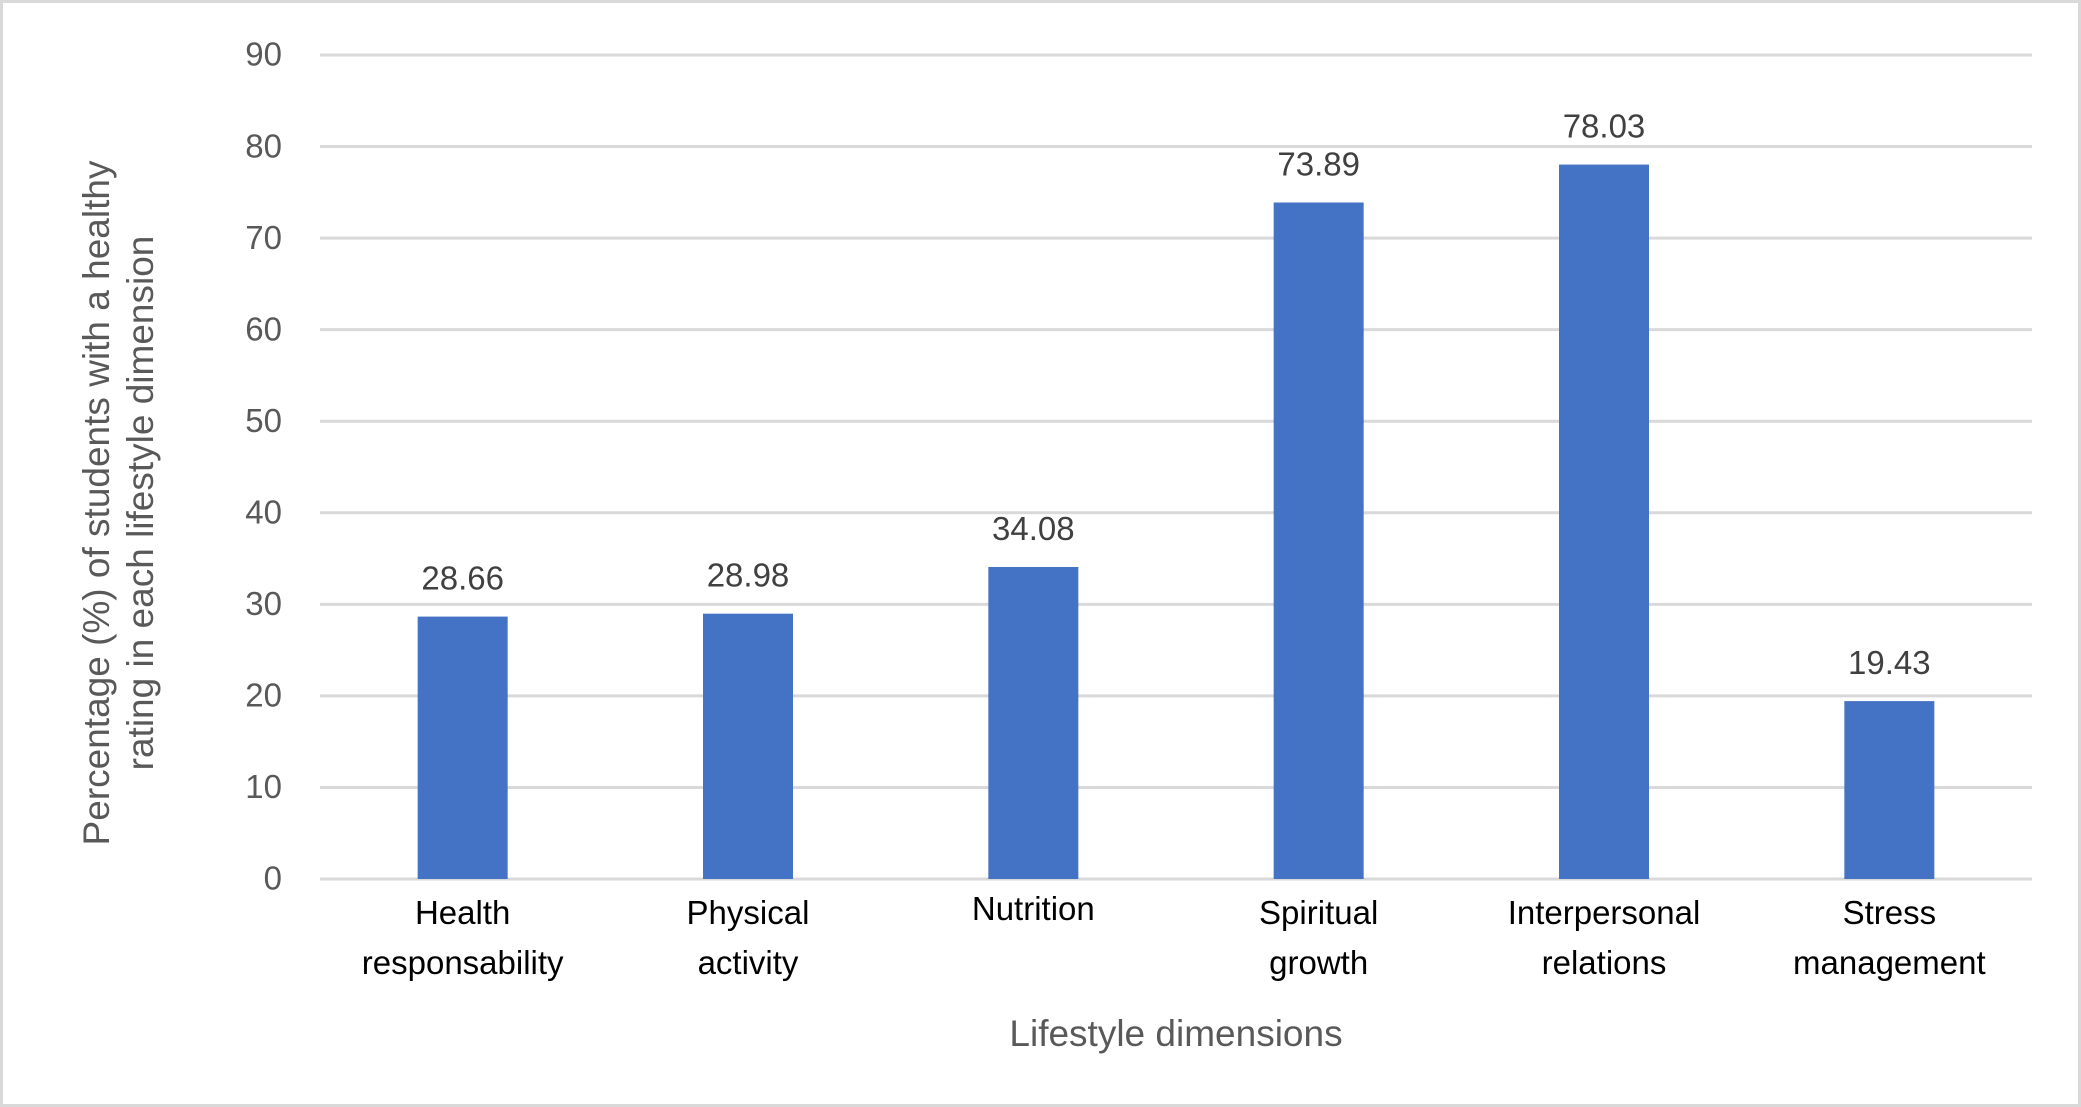  What do you see at coordinates (748, 962) in the screenshot?
I see `x-category-label-line: activity` at bounding box center [748, 962].